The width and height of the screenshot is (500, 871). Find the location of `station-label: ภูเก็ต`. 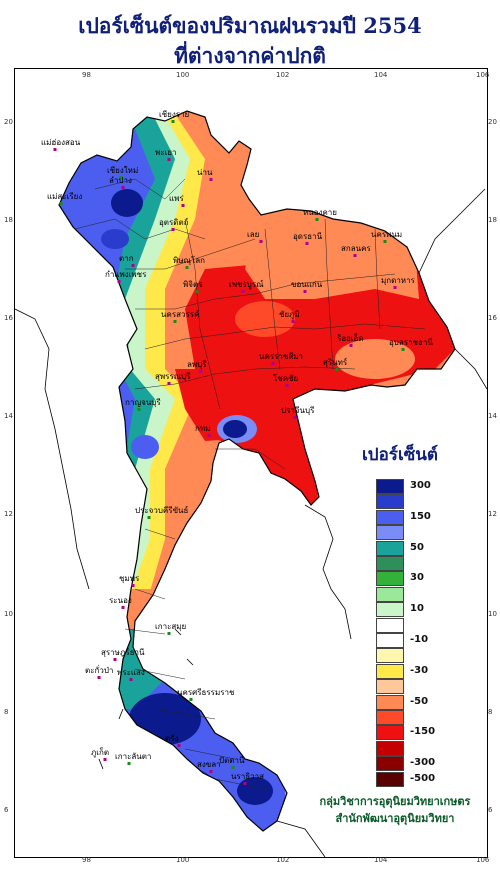

station-label: ภูเก็ต is located at coordinates (100, 752).